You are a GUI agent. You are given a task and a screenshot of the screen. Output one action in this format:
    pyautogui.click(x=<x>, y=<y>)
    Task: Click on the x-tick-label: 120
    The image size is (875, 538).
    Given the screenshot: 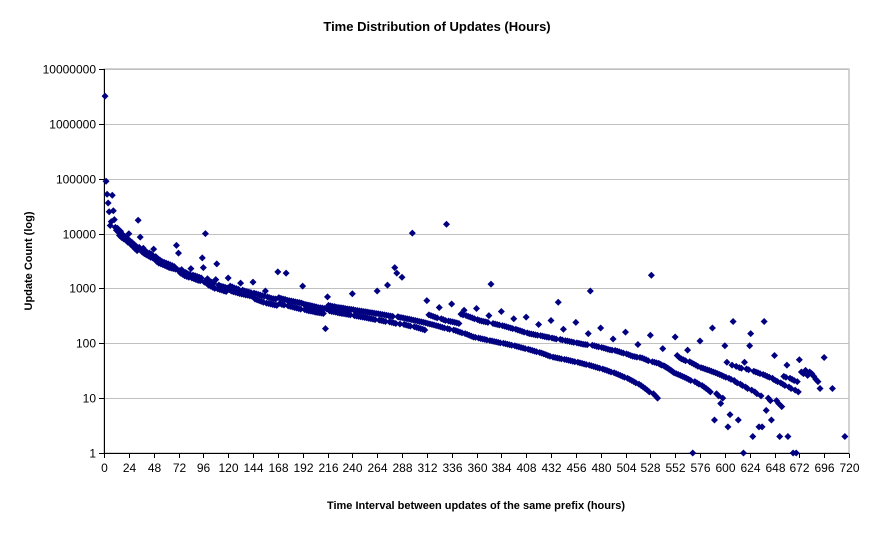 What is the action you would take?
    pyautogui.click(x=228, y=468)
    